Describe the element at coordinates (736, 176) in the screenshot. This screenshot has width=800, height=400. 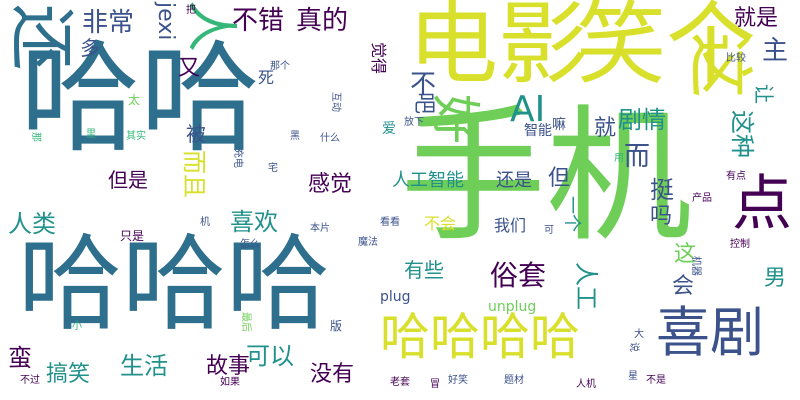
I see `cloud-word: 有点` at that location.